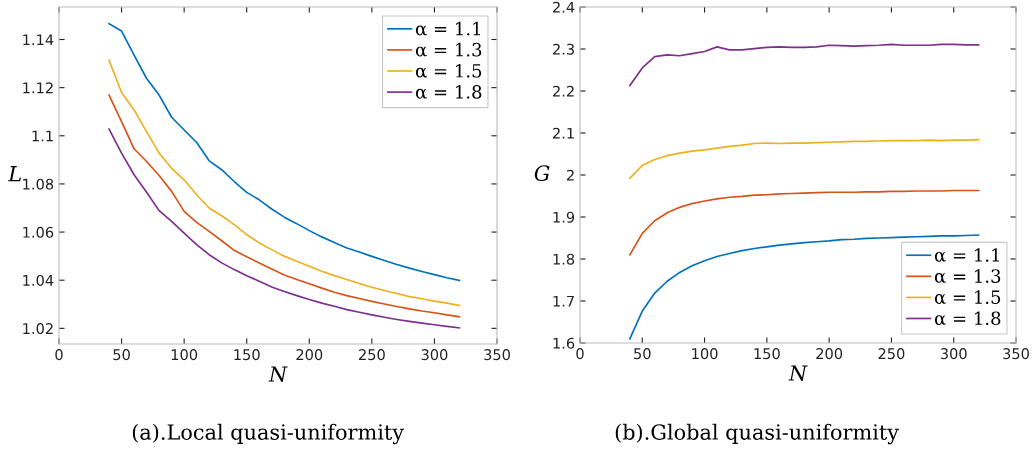 The image size is (1036, 452). I want to click on y-tick-label: 1.02, so click(38, 329).